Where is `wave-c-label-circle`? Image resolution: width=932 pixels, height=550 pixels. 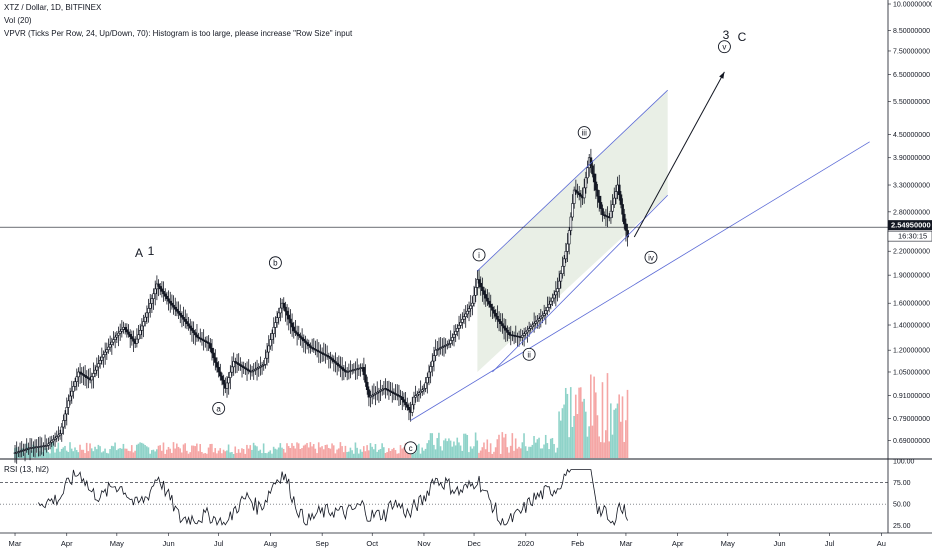
wave-c-label-circle is located at coordinates (411, 448).